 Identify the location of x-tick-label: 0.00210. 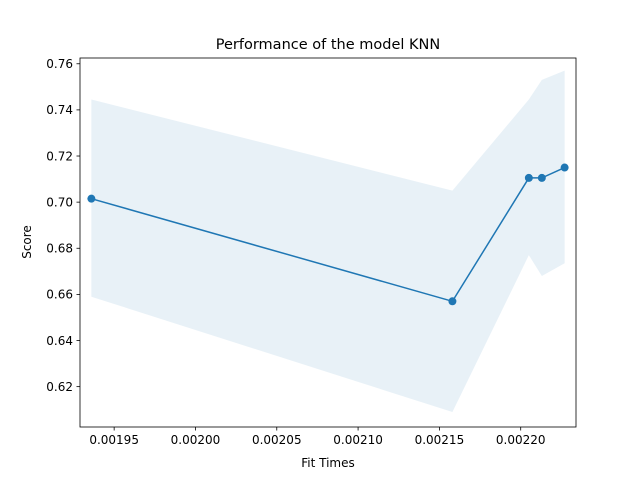
(358, 440).